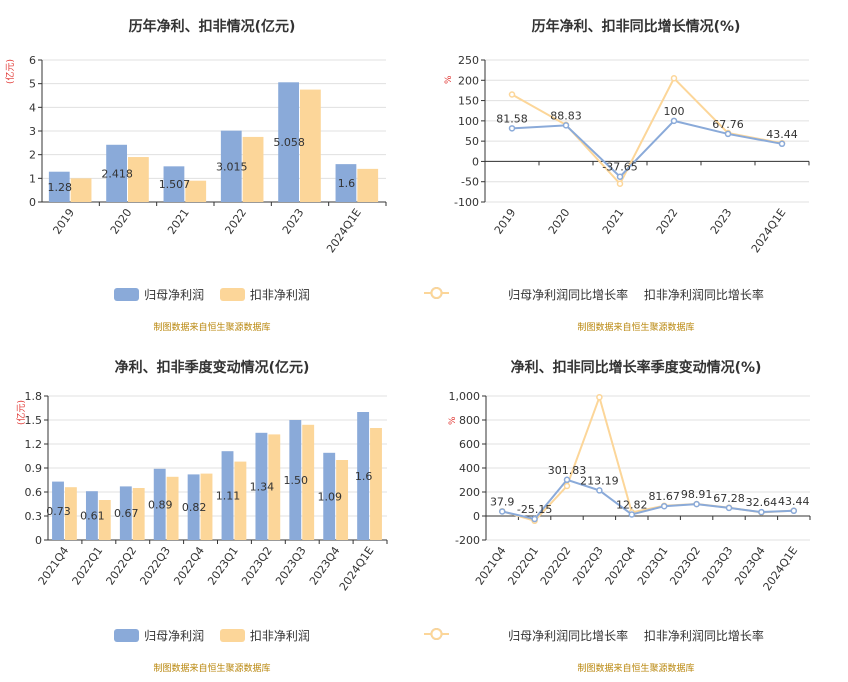  I want to click on y-tick-label: 0.9, so click(34, 468).